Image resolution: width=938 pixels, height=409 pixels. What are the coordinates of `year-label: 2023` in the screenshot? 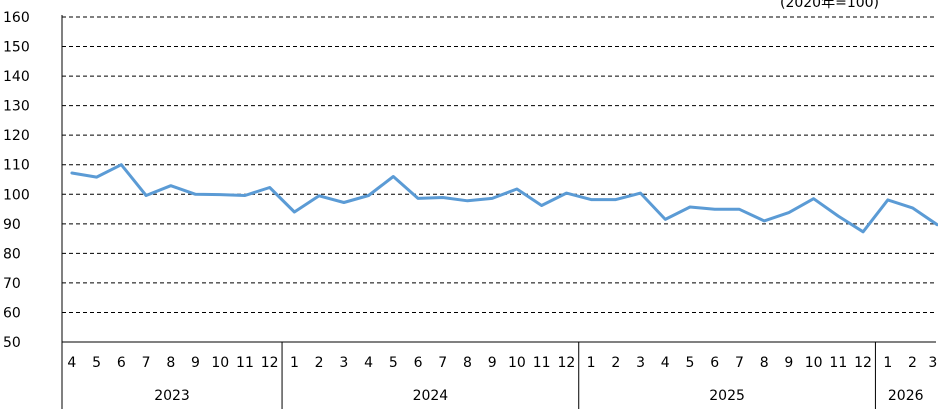 It's located at (172, 396).